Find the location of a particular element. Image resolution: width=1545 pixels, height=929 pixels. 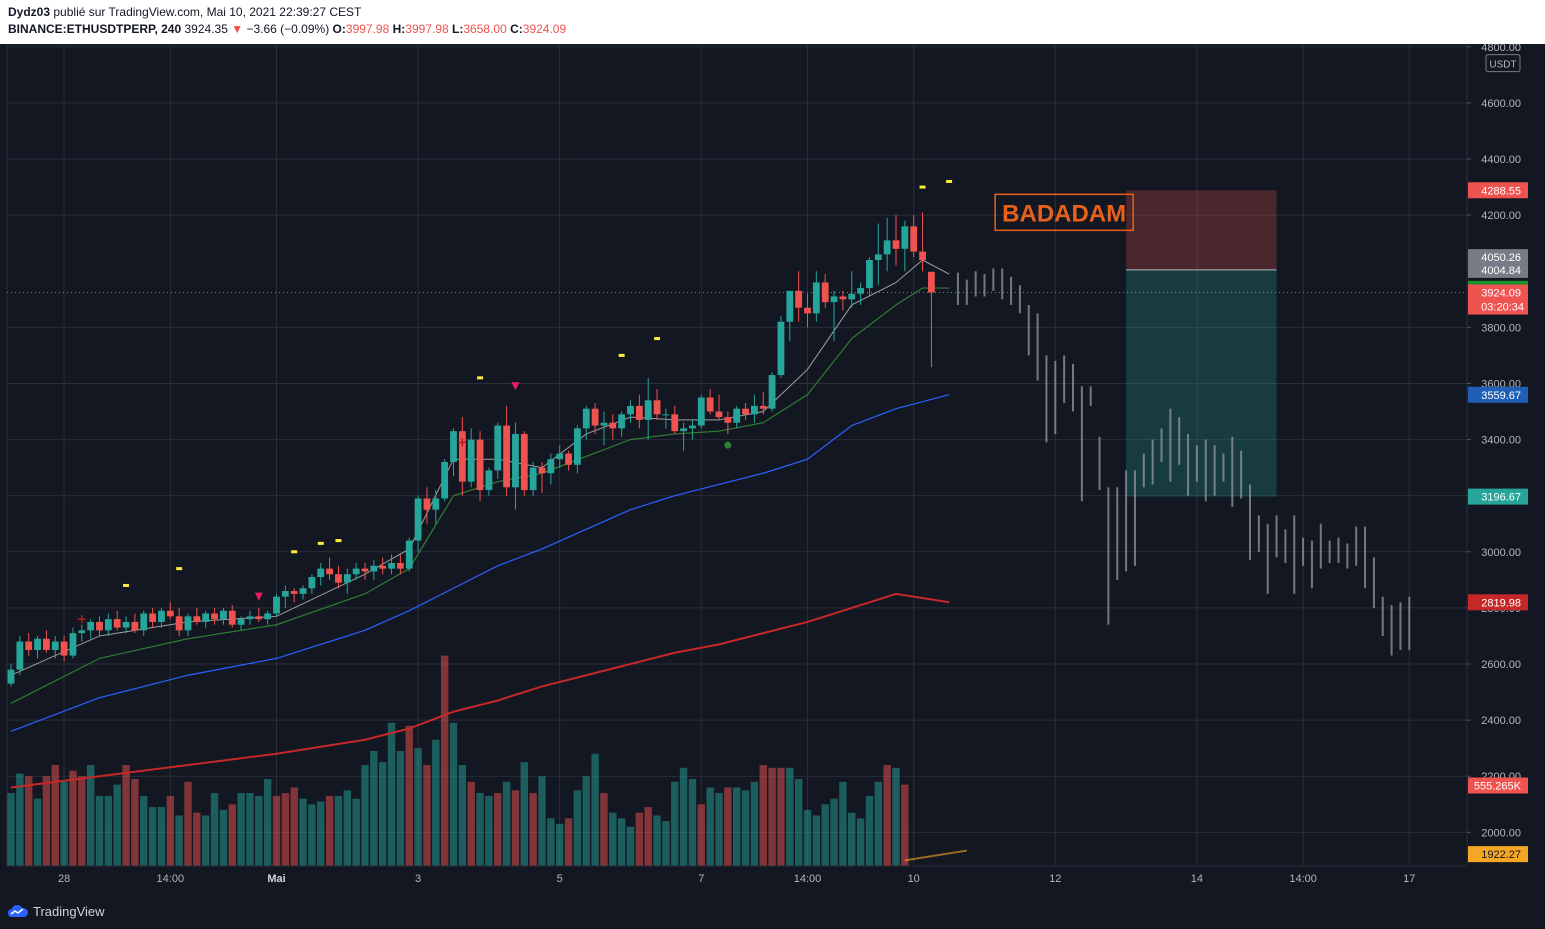

annotation-text: BADADAM is located at coordinates (1064, 213).